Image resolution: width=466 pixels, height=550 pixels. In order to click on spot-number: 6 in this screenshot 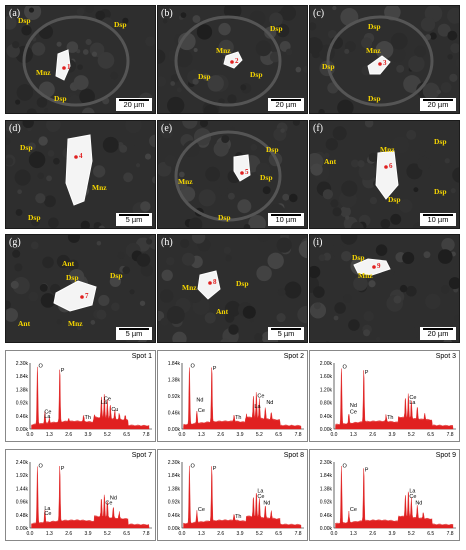, I will do `click(391, 166)`.